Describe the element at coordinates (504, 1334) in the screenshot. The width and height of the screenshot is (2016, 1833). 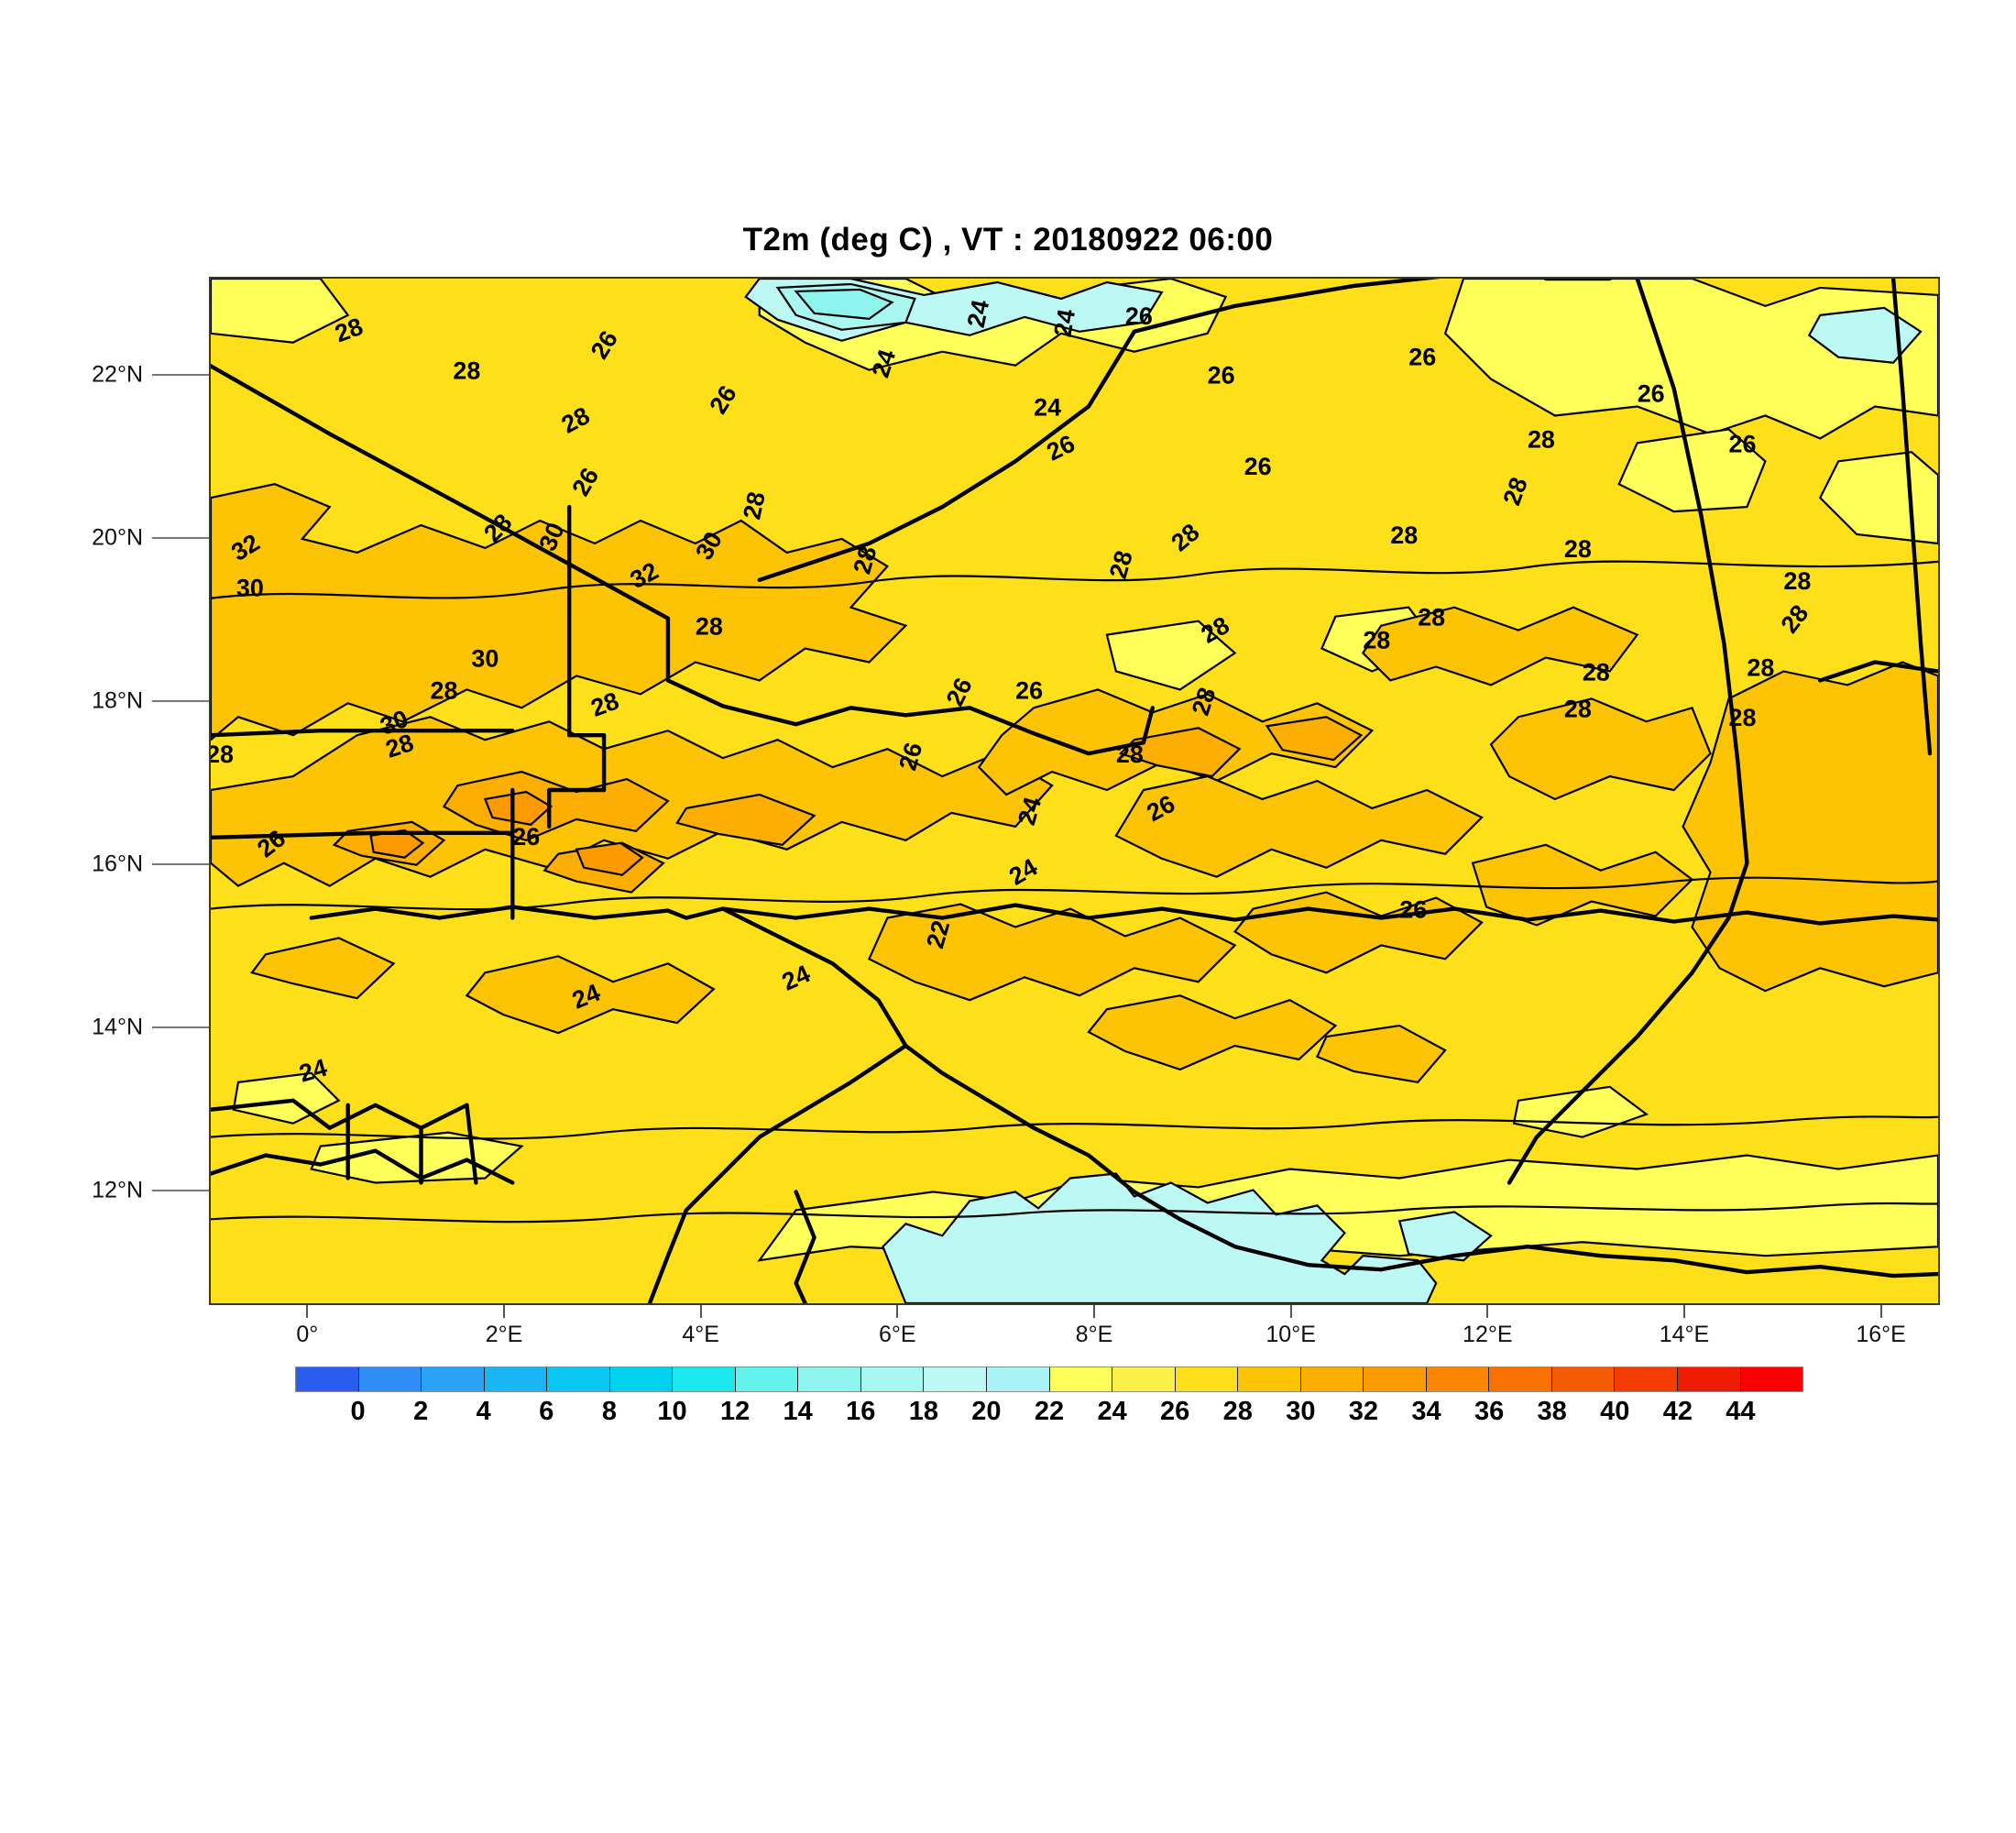
I see `x-axis-tick-label: 2°E` at that location.